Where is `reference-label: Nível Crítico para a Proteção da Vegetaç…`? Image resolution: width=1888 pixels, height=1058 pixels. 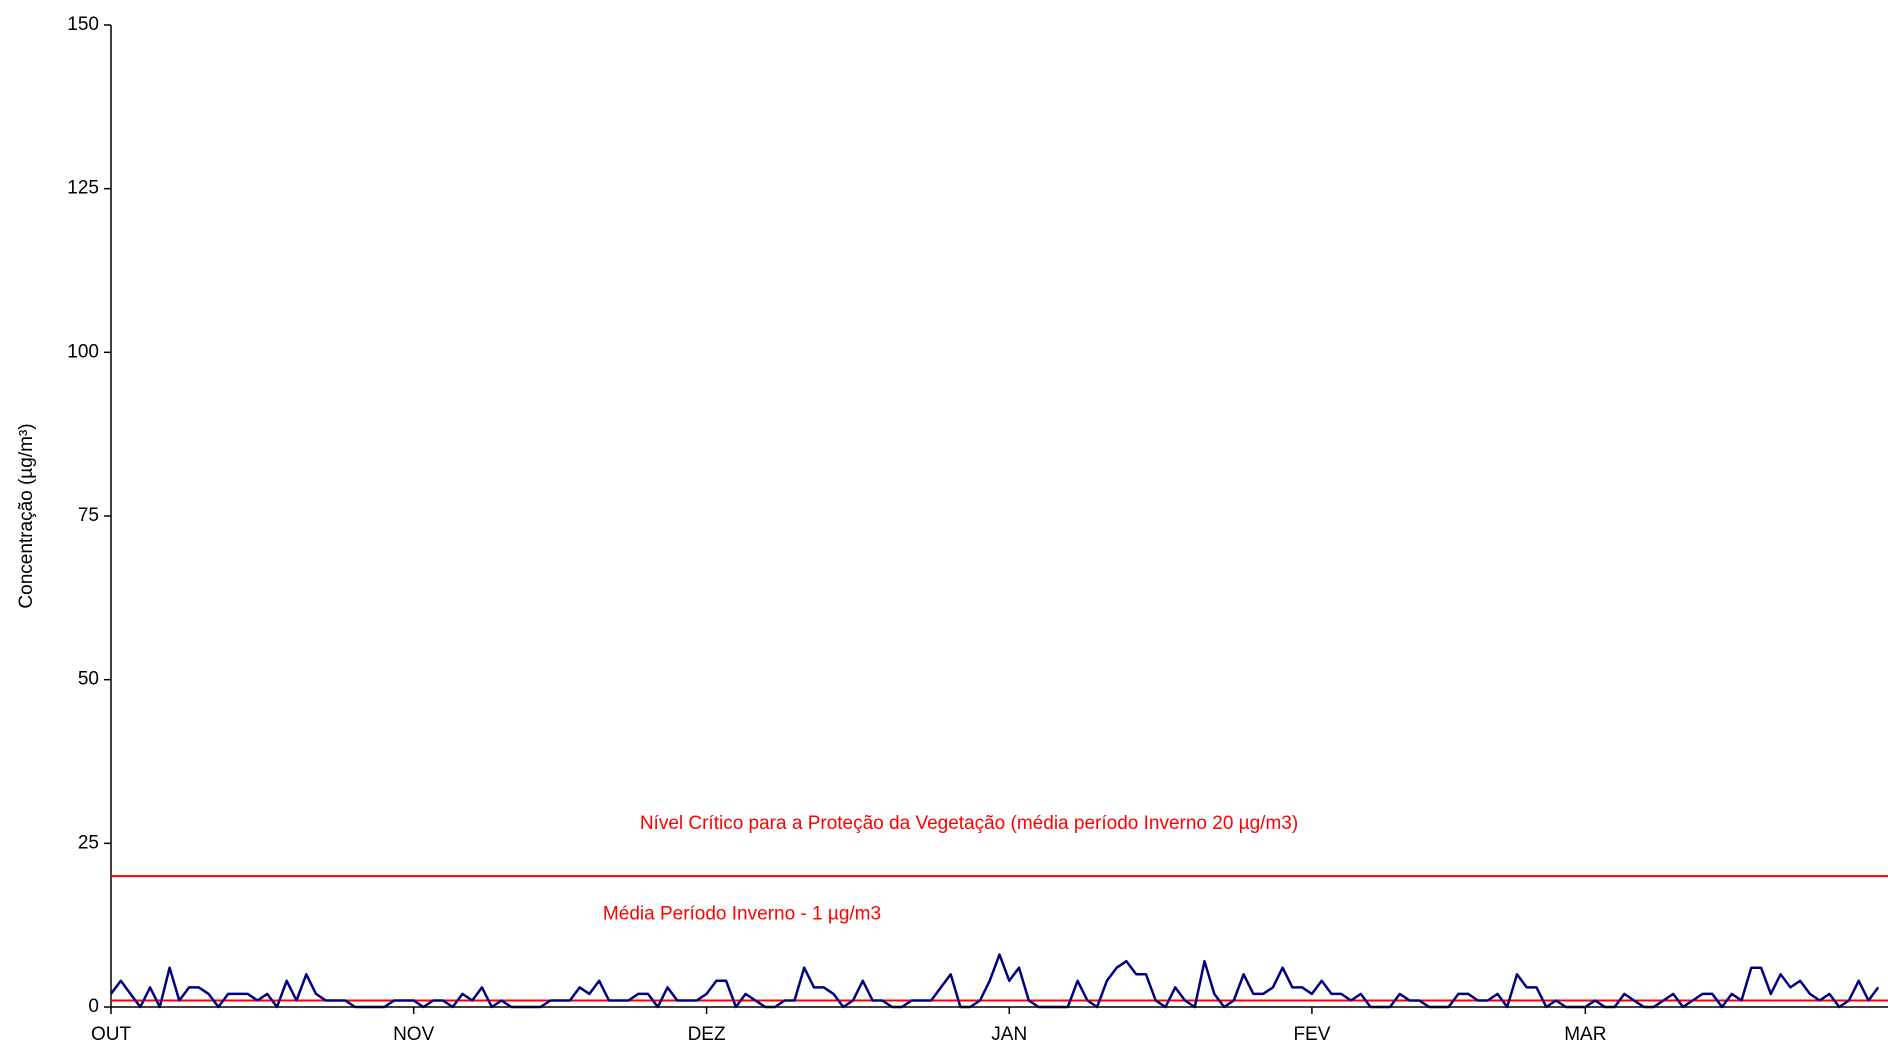
reference-label: Nível Crítico para a Proteção da Vegetaç… is located at coordinates (969, 823).